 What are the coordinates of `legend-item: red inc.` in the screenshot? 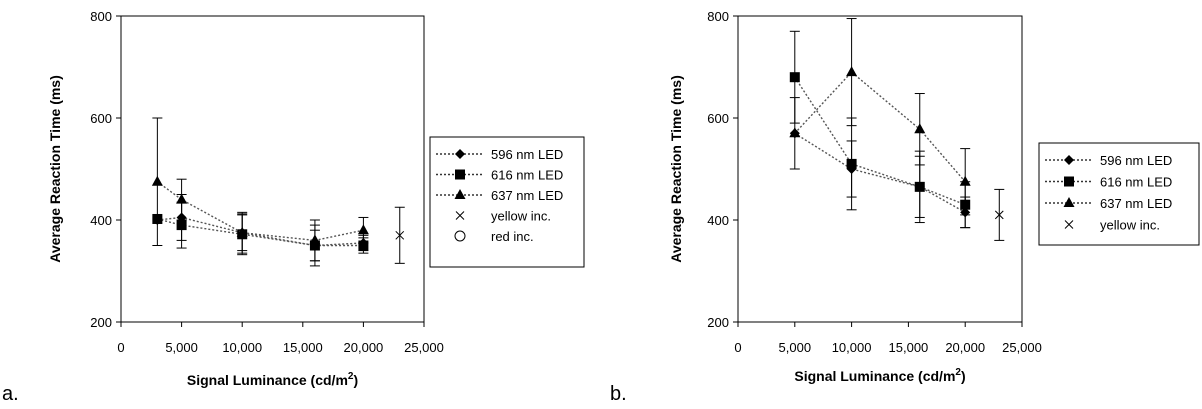 It's located at (494, 236).